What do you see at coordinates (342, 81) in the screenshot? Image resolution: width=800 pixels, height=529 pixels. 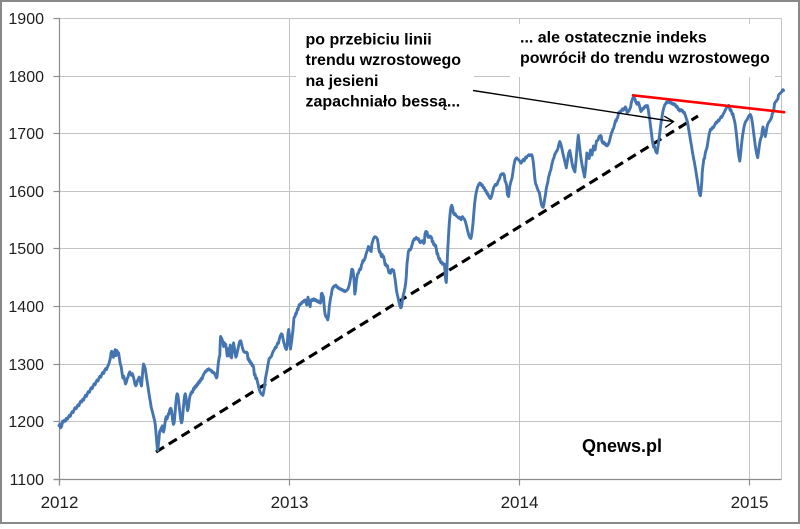 I see `svg-text: na jesieni` at bounding box center [342, 81].